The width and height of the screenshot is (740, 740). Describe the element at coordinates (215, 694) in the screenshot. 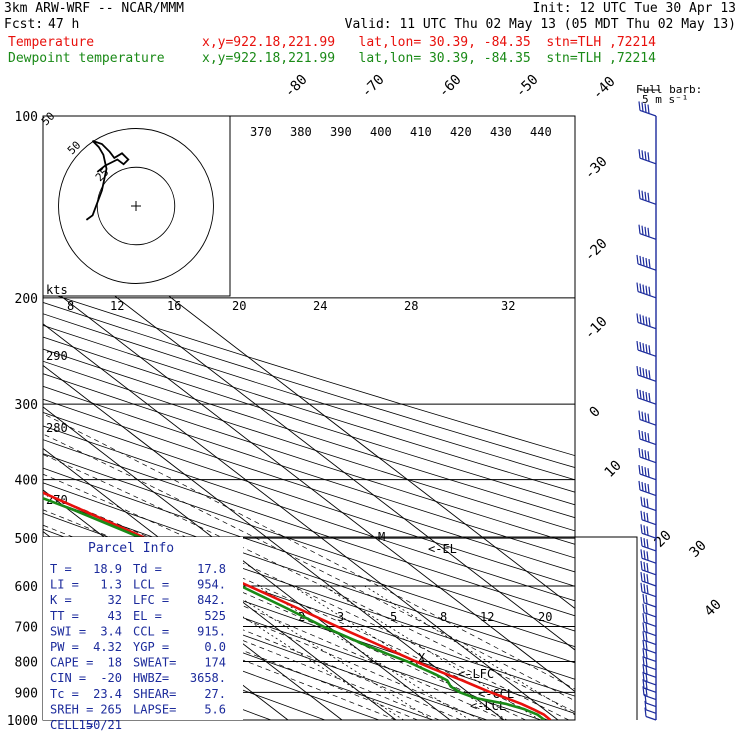

I see `parcel-row-value: 27.` at that location.